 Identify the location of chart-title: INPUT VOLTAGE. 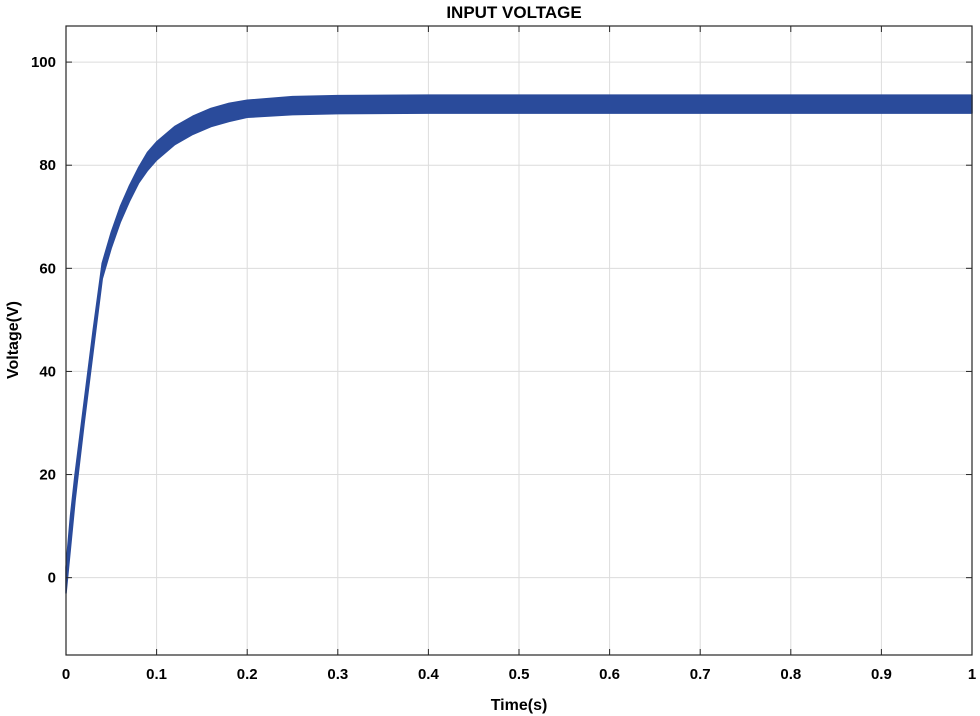
(513, 12).